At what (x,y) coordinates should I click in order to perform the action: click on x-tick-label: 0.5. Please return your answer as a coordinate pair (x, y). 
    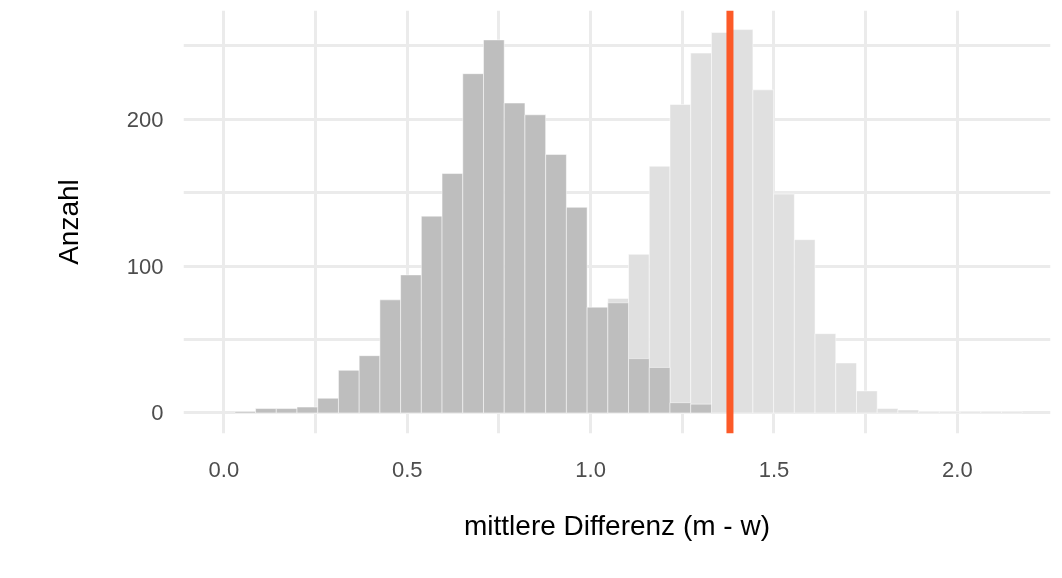
    Looking at the image, I should click on (407, 469).